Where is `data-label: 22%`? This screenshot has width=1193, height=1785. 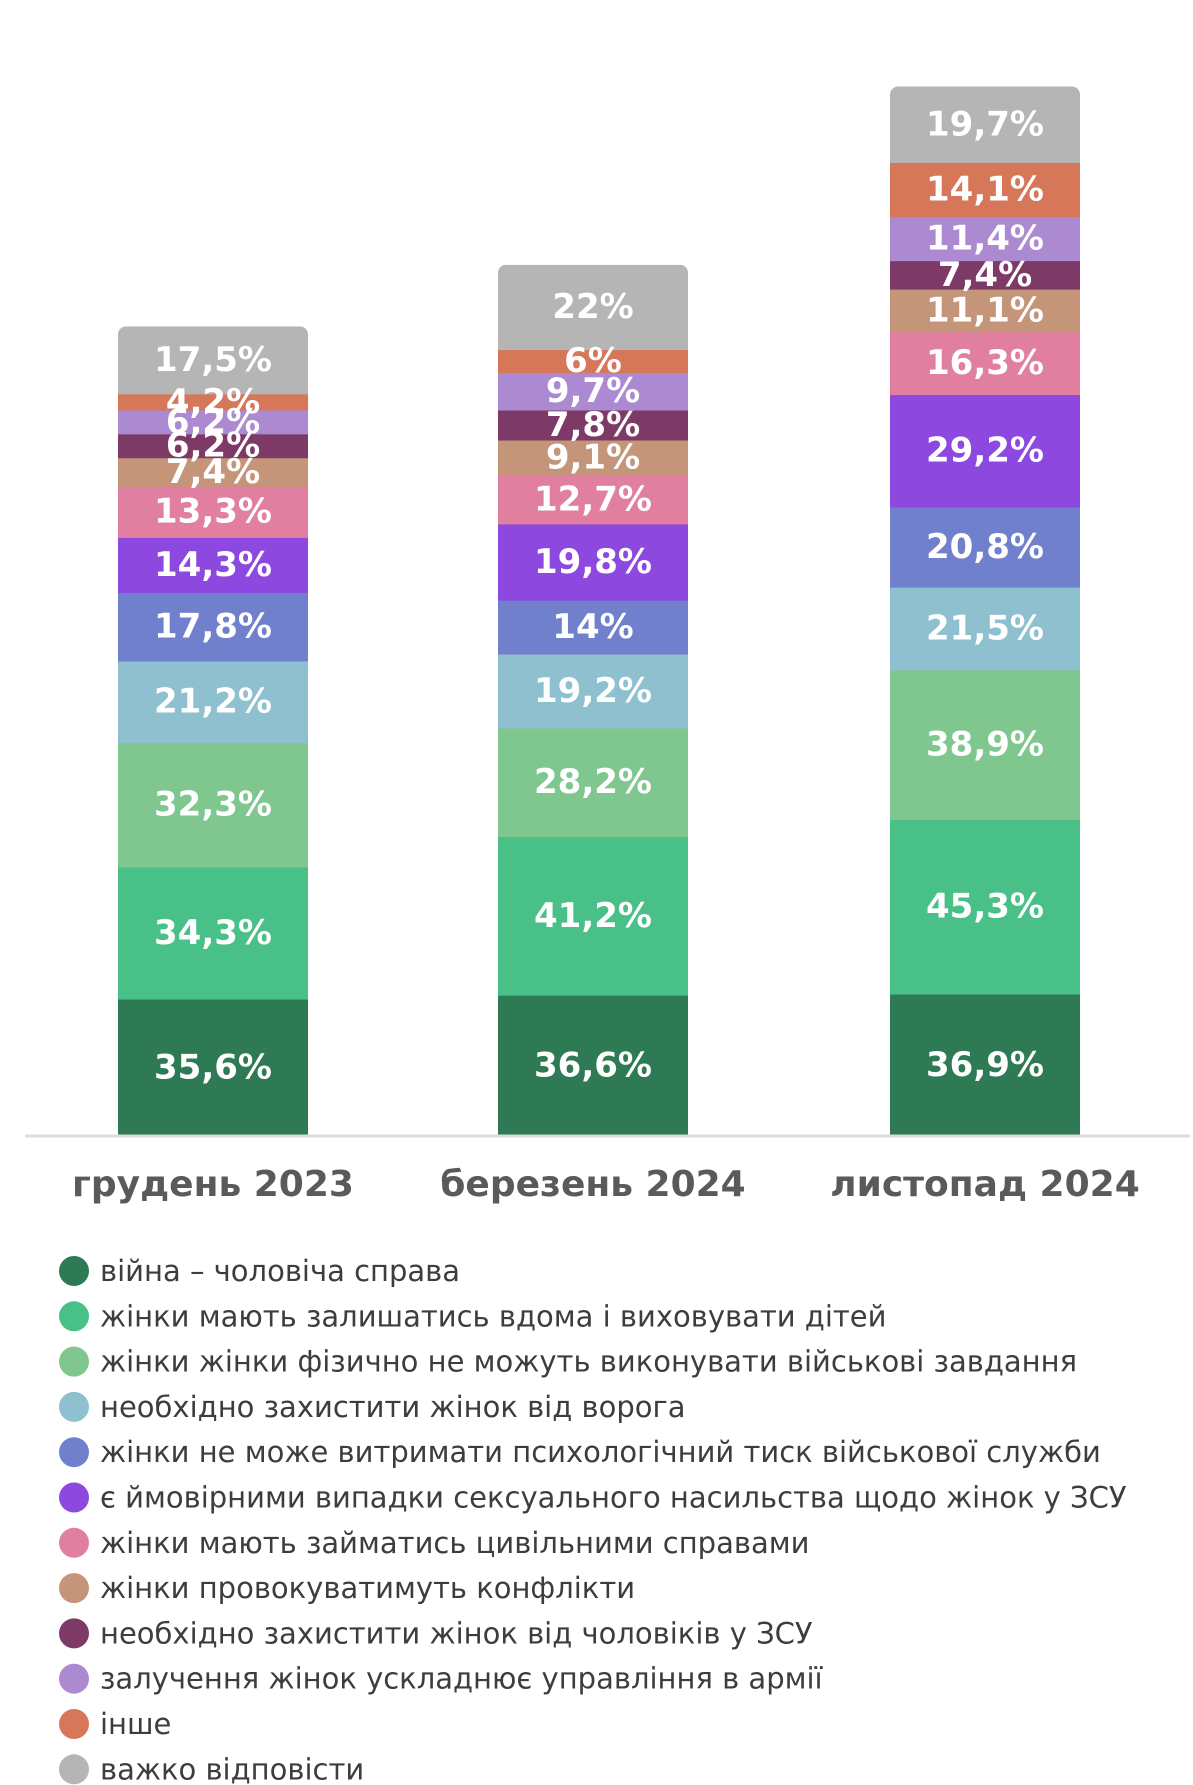 data-label: 22% is located at coordinates (592, 307).